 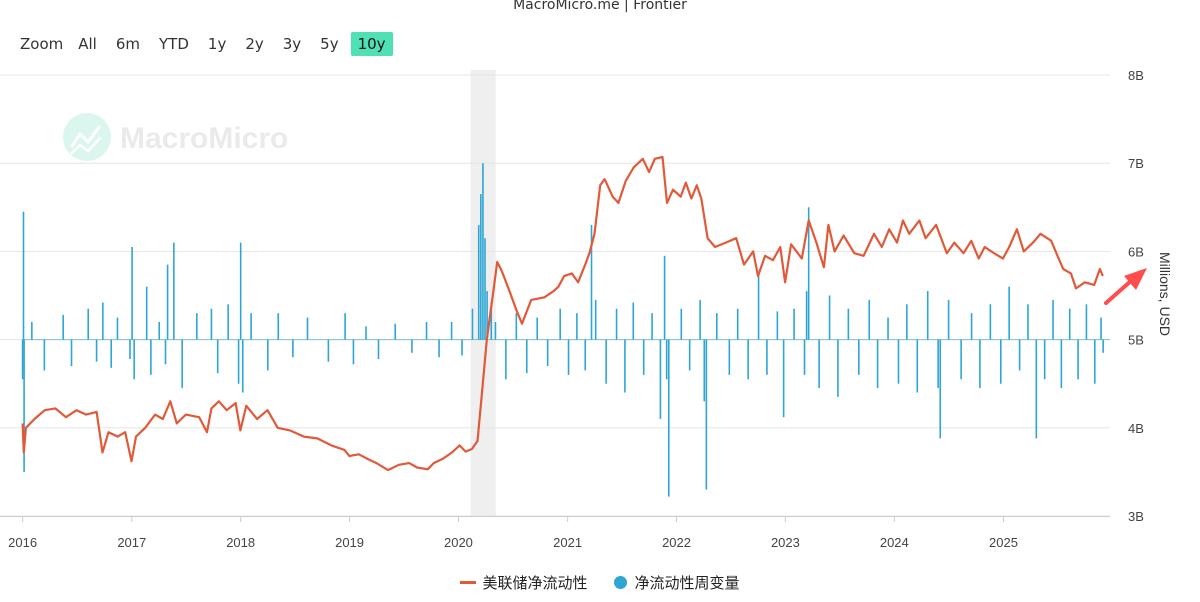 I want to click on legend-label-net-liquidity: 美联储净流动性, so click(x=535, y=583).